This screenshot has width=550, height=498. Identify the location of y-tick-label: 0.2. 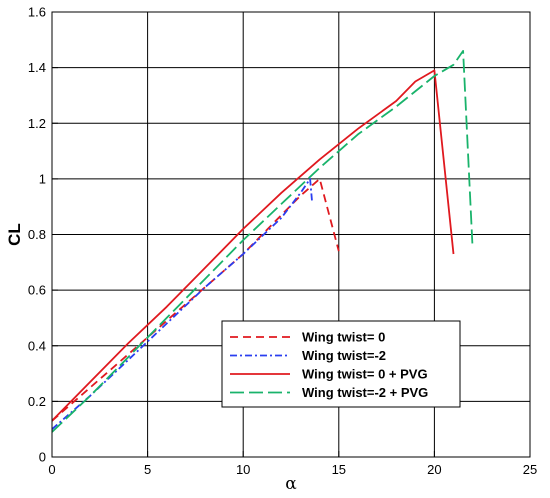
(37, 401).